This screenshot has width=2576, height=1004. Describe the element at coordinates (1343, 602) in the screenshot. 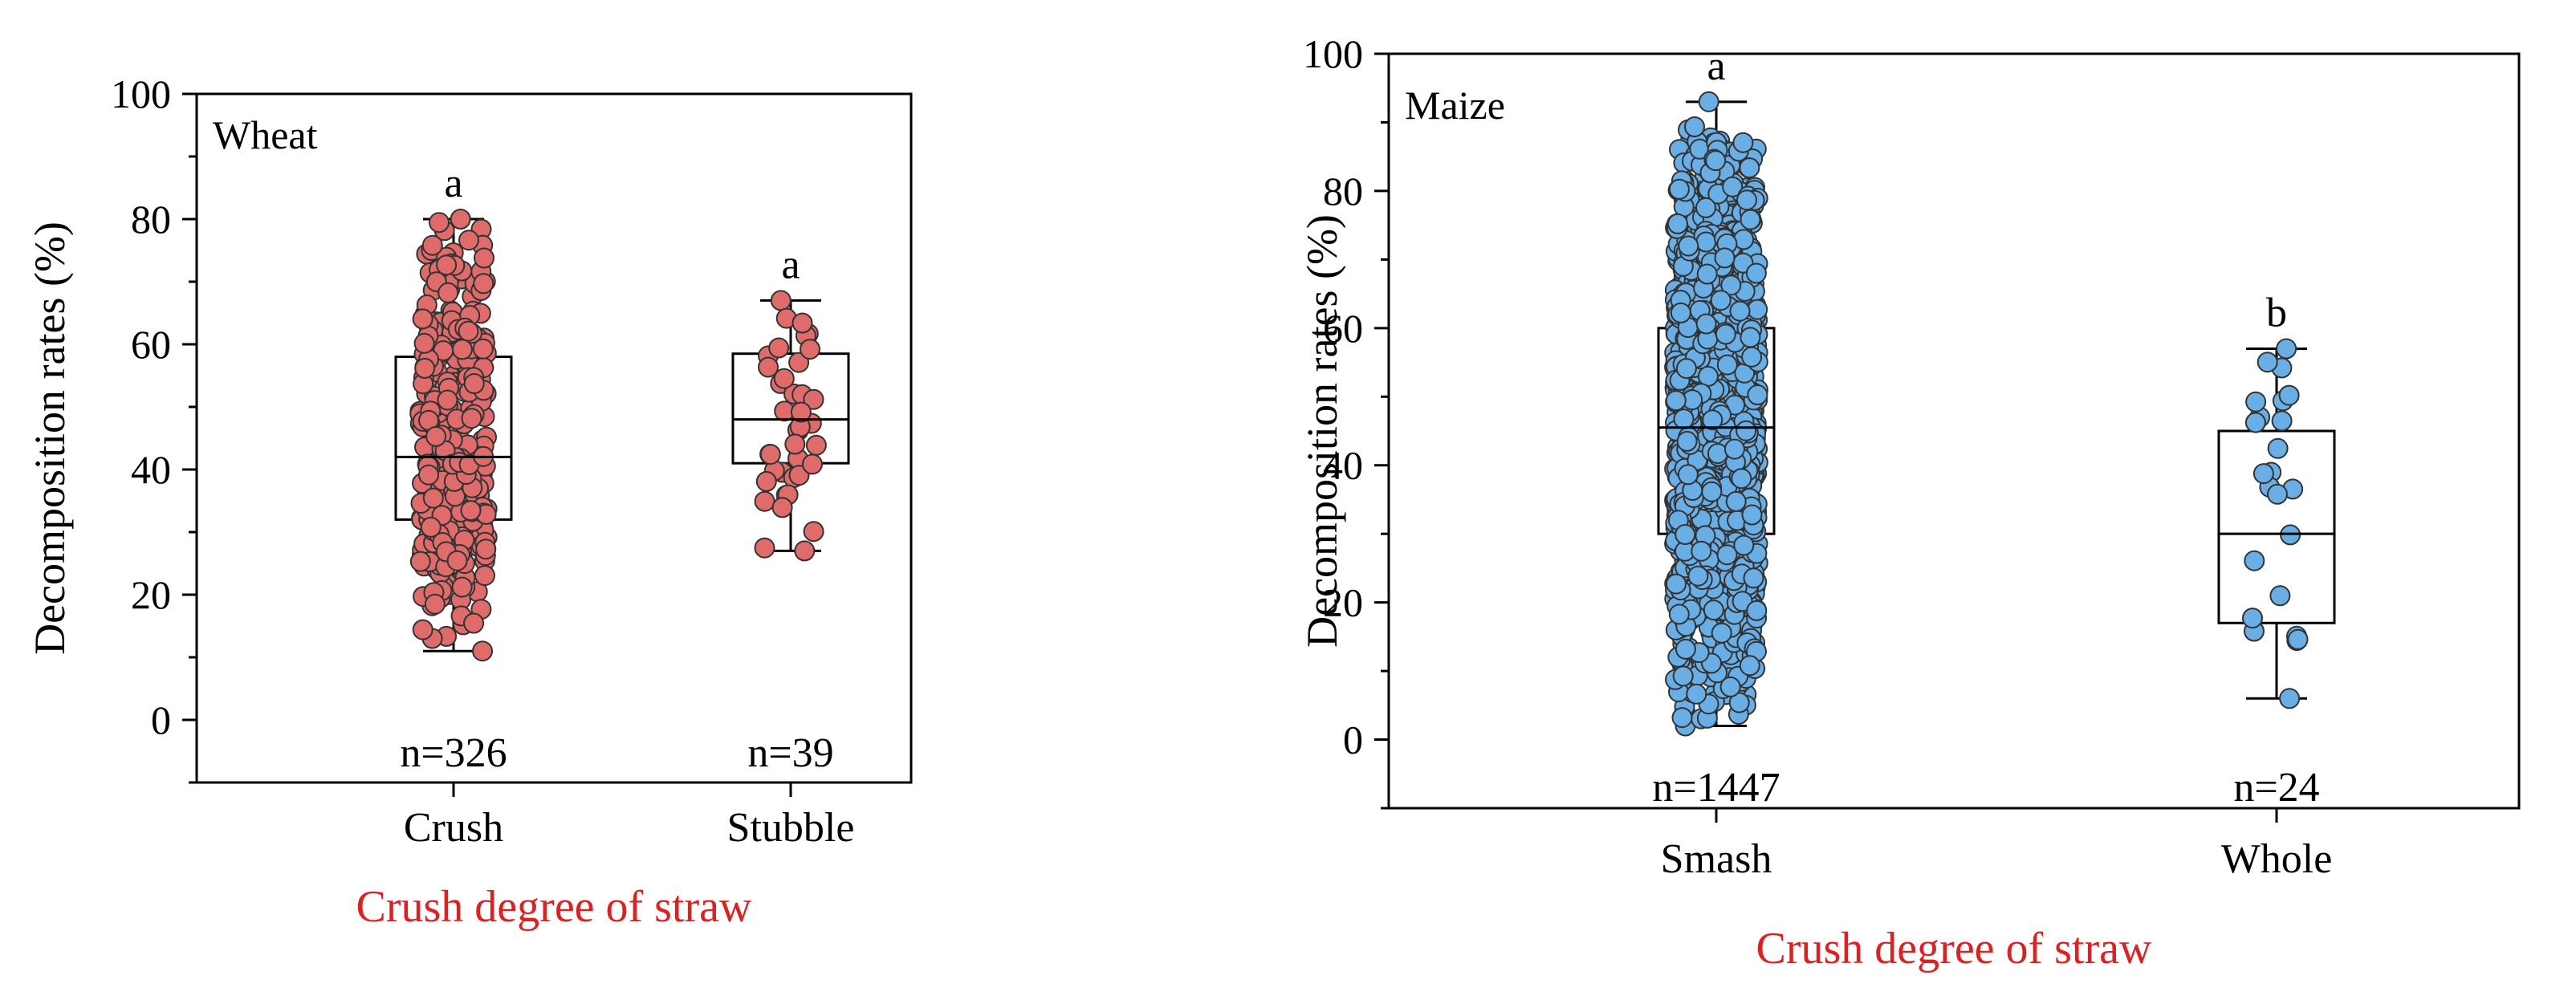

I see `y-tick-label: 20` at that location.